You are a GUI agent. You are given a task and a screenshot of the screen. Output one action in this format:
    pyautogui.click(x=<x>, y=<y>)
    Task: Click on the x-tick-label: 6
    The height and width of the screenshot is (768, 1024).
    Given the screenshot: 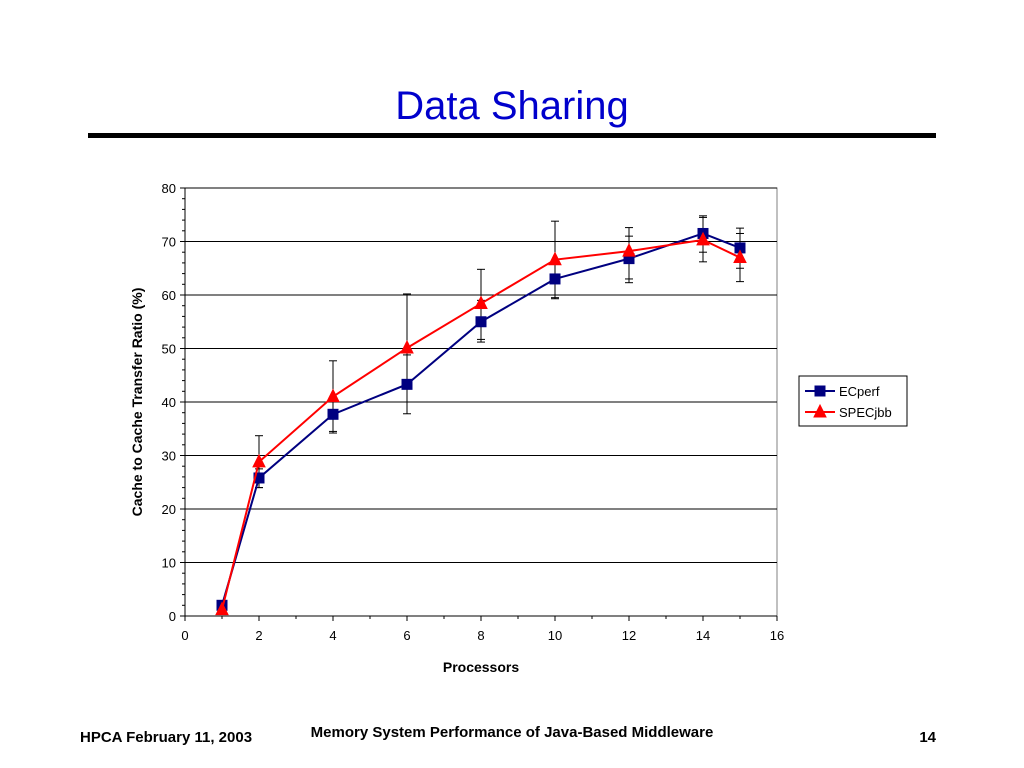 What is the action you would take?
    pyautogui.click(x=406, y=635)
    